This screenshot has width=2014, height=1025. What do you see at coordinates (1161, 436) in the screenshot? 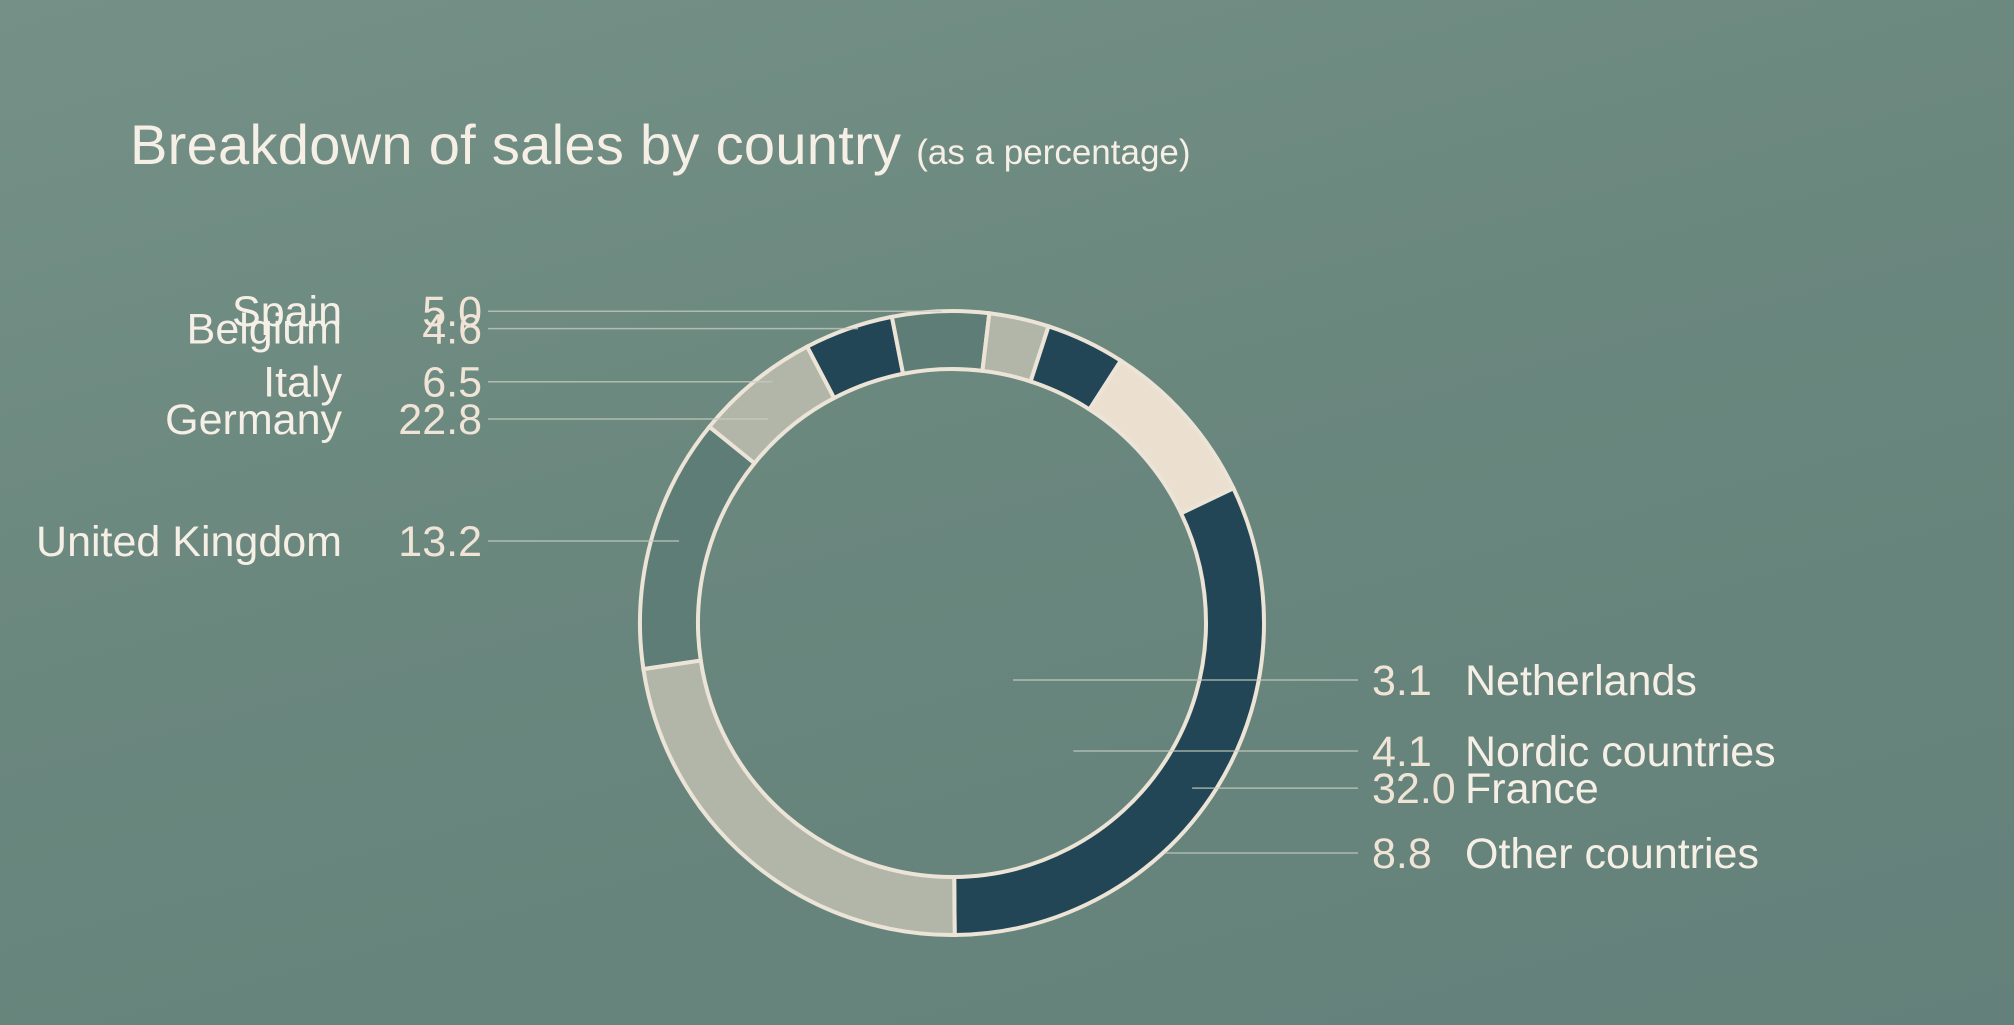
I see `slice-other-countries` at bounding box center [1161, 436].